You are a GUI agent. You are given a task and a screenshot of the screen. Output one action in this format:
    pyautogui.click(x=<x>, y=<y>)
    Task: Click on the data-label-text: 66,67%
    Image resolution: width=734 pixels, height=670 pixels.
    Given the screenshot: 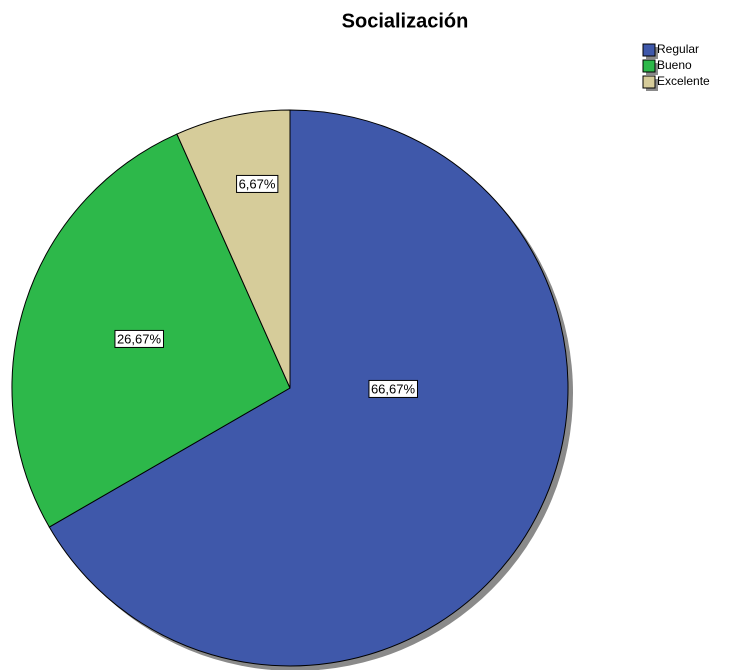 What is the action you would take?
    pyautogui.click(x=393, y=388)
    